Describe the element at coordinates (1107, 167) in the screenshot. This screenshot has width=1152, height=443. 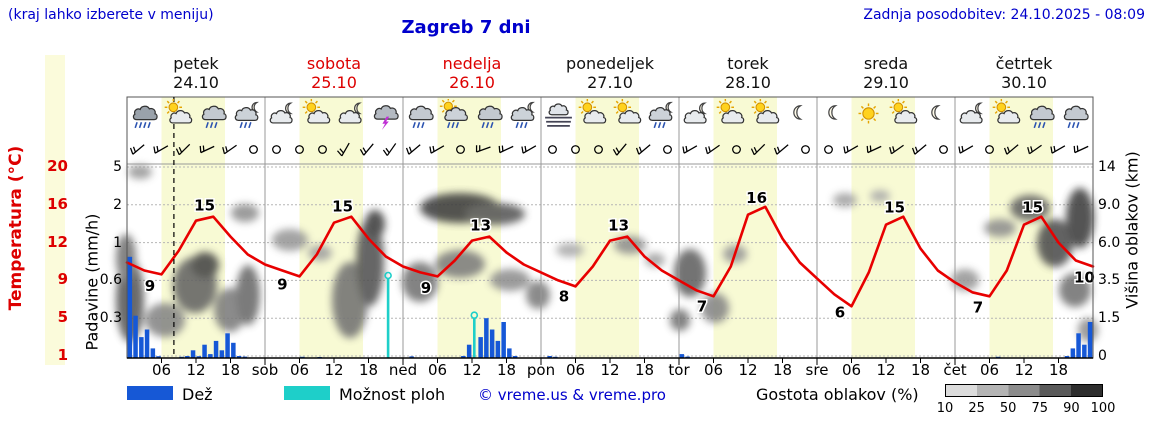
I see `axis-tick-label: 14` at that location.